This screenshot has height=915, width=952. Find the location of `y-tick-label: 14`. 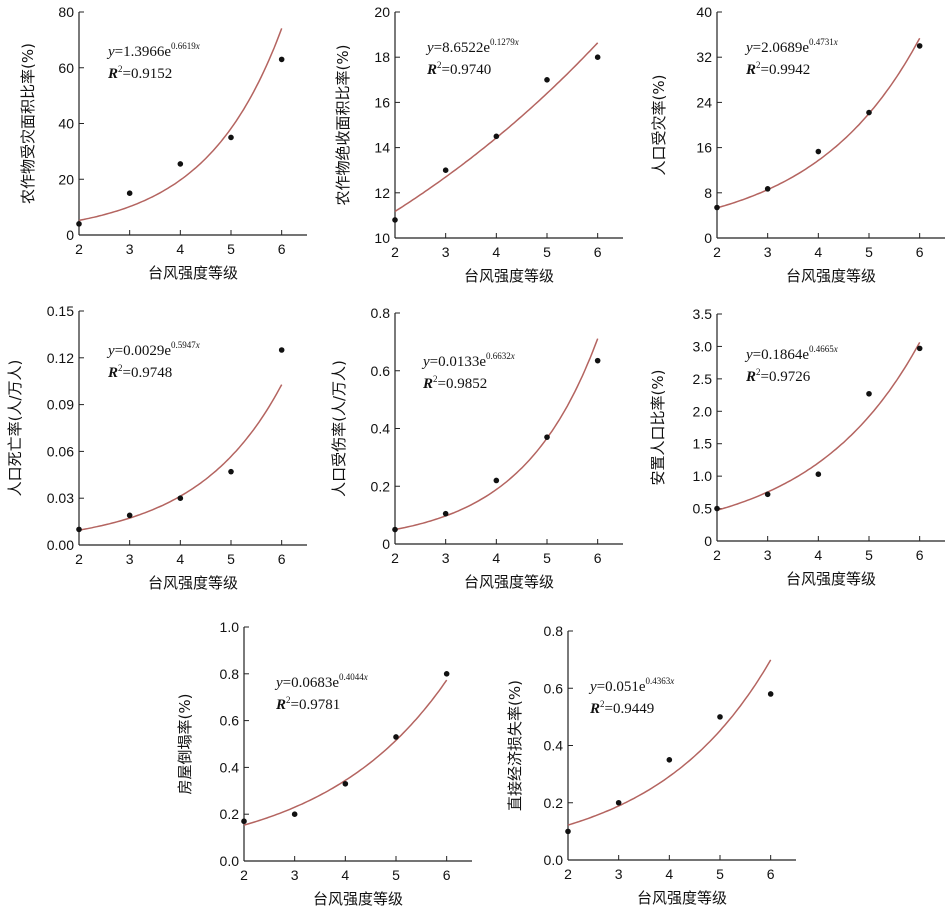

y-tick-label: 14 is located at coordinates (382, 148).